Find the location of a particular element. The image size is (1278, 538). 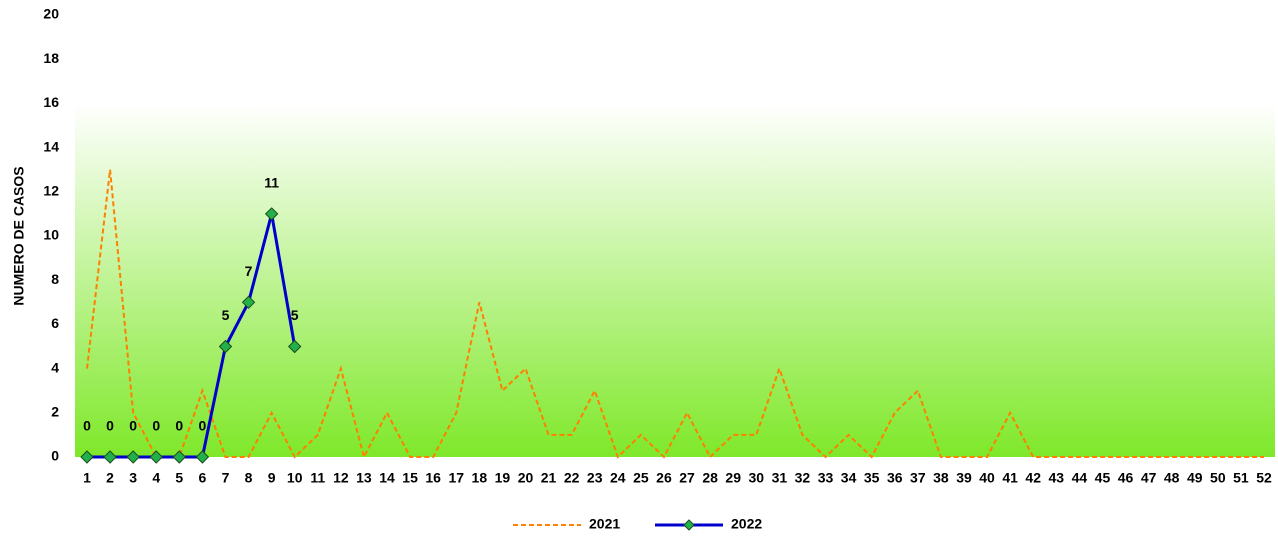

x-tick-label: 15 is located at coordinates (410, 478).